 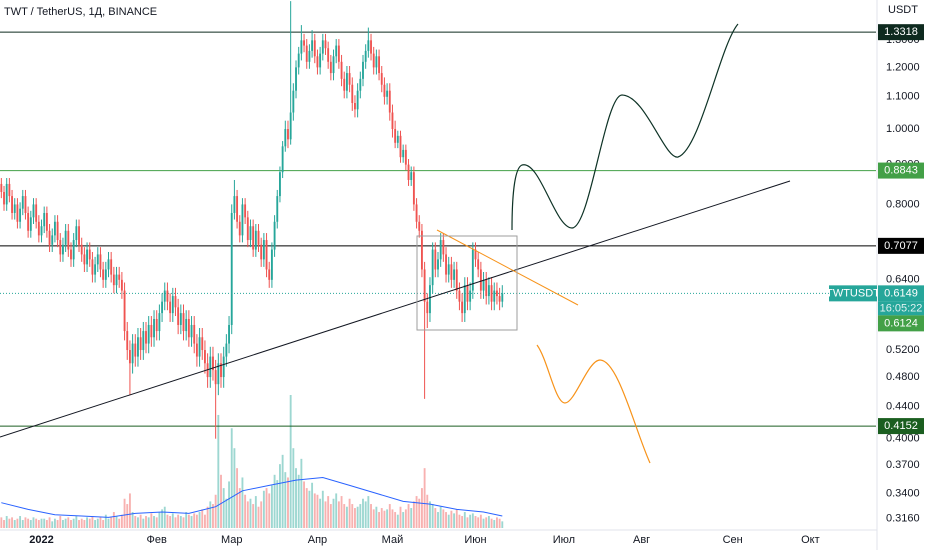 I want to click on level-label-text: 0.4152, so click(x=901, y=426).